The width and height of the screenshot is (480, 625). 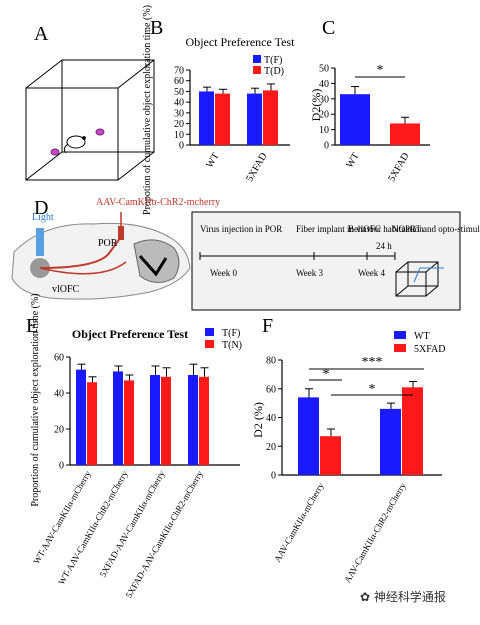 What do you see at coordinates (66, 289) in the screenshot?
I see `vlofc-label: vlOFC` at bounding box center [66, 289].